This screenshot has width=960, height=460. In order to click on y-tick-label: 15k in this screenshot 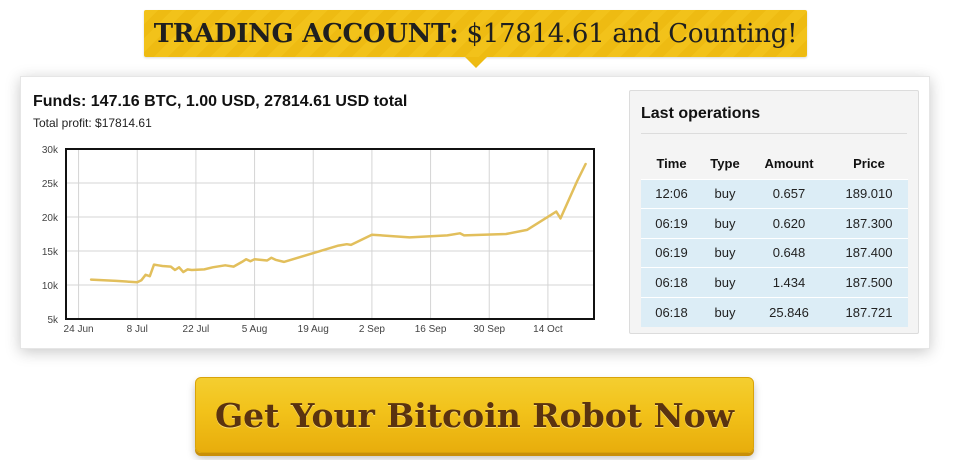, I will do `click(50, 252)`.